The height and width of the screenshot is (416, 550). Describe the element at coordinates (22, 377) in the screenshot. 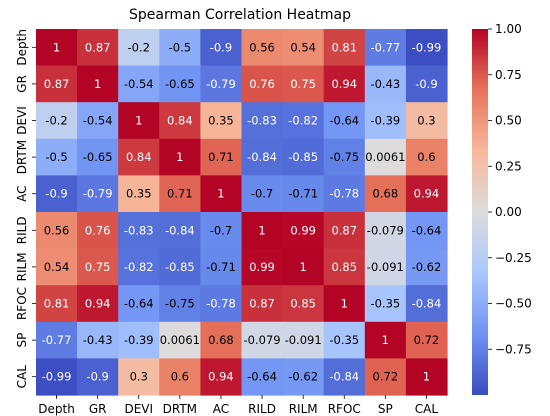

I see `y-tick-label: CAL` at that location.